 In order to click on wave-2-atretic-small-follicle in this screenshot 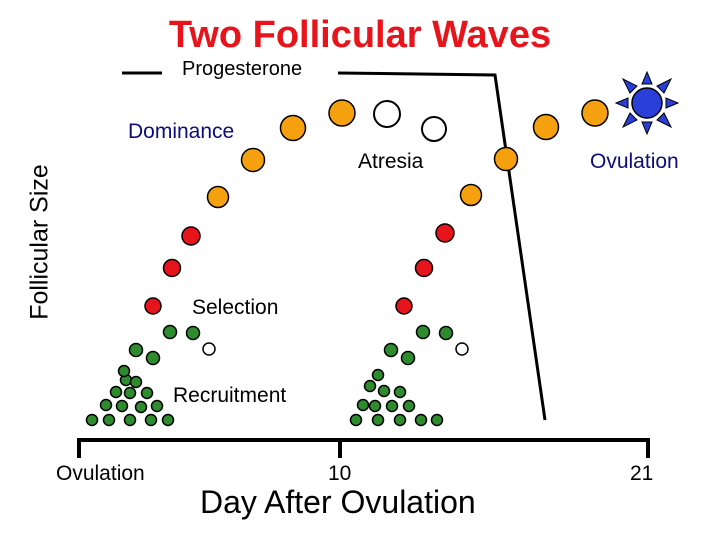, I will do `click(462, 349)`.